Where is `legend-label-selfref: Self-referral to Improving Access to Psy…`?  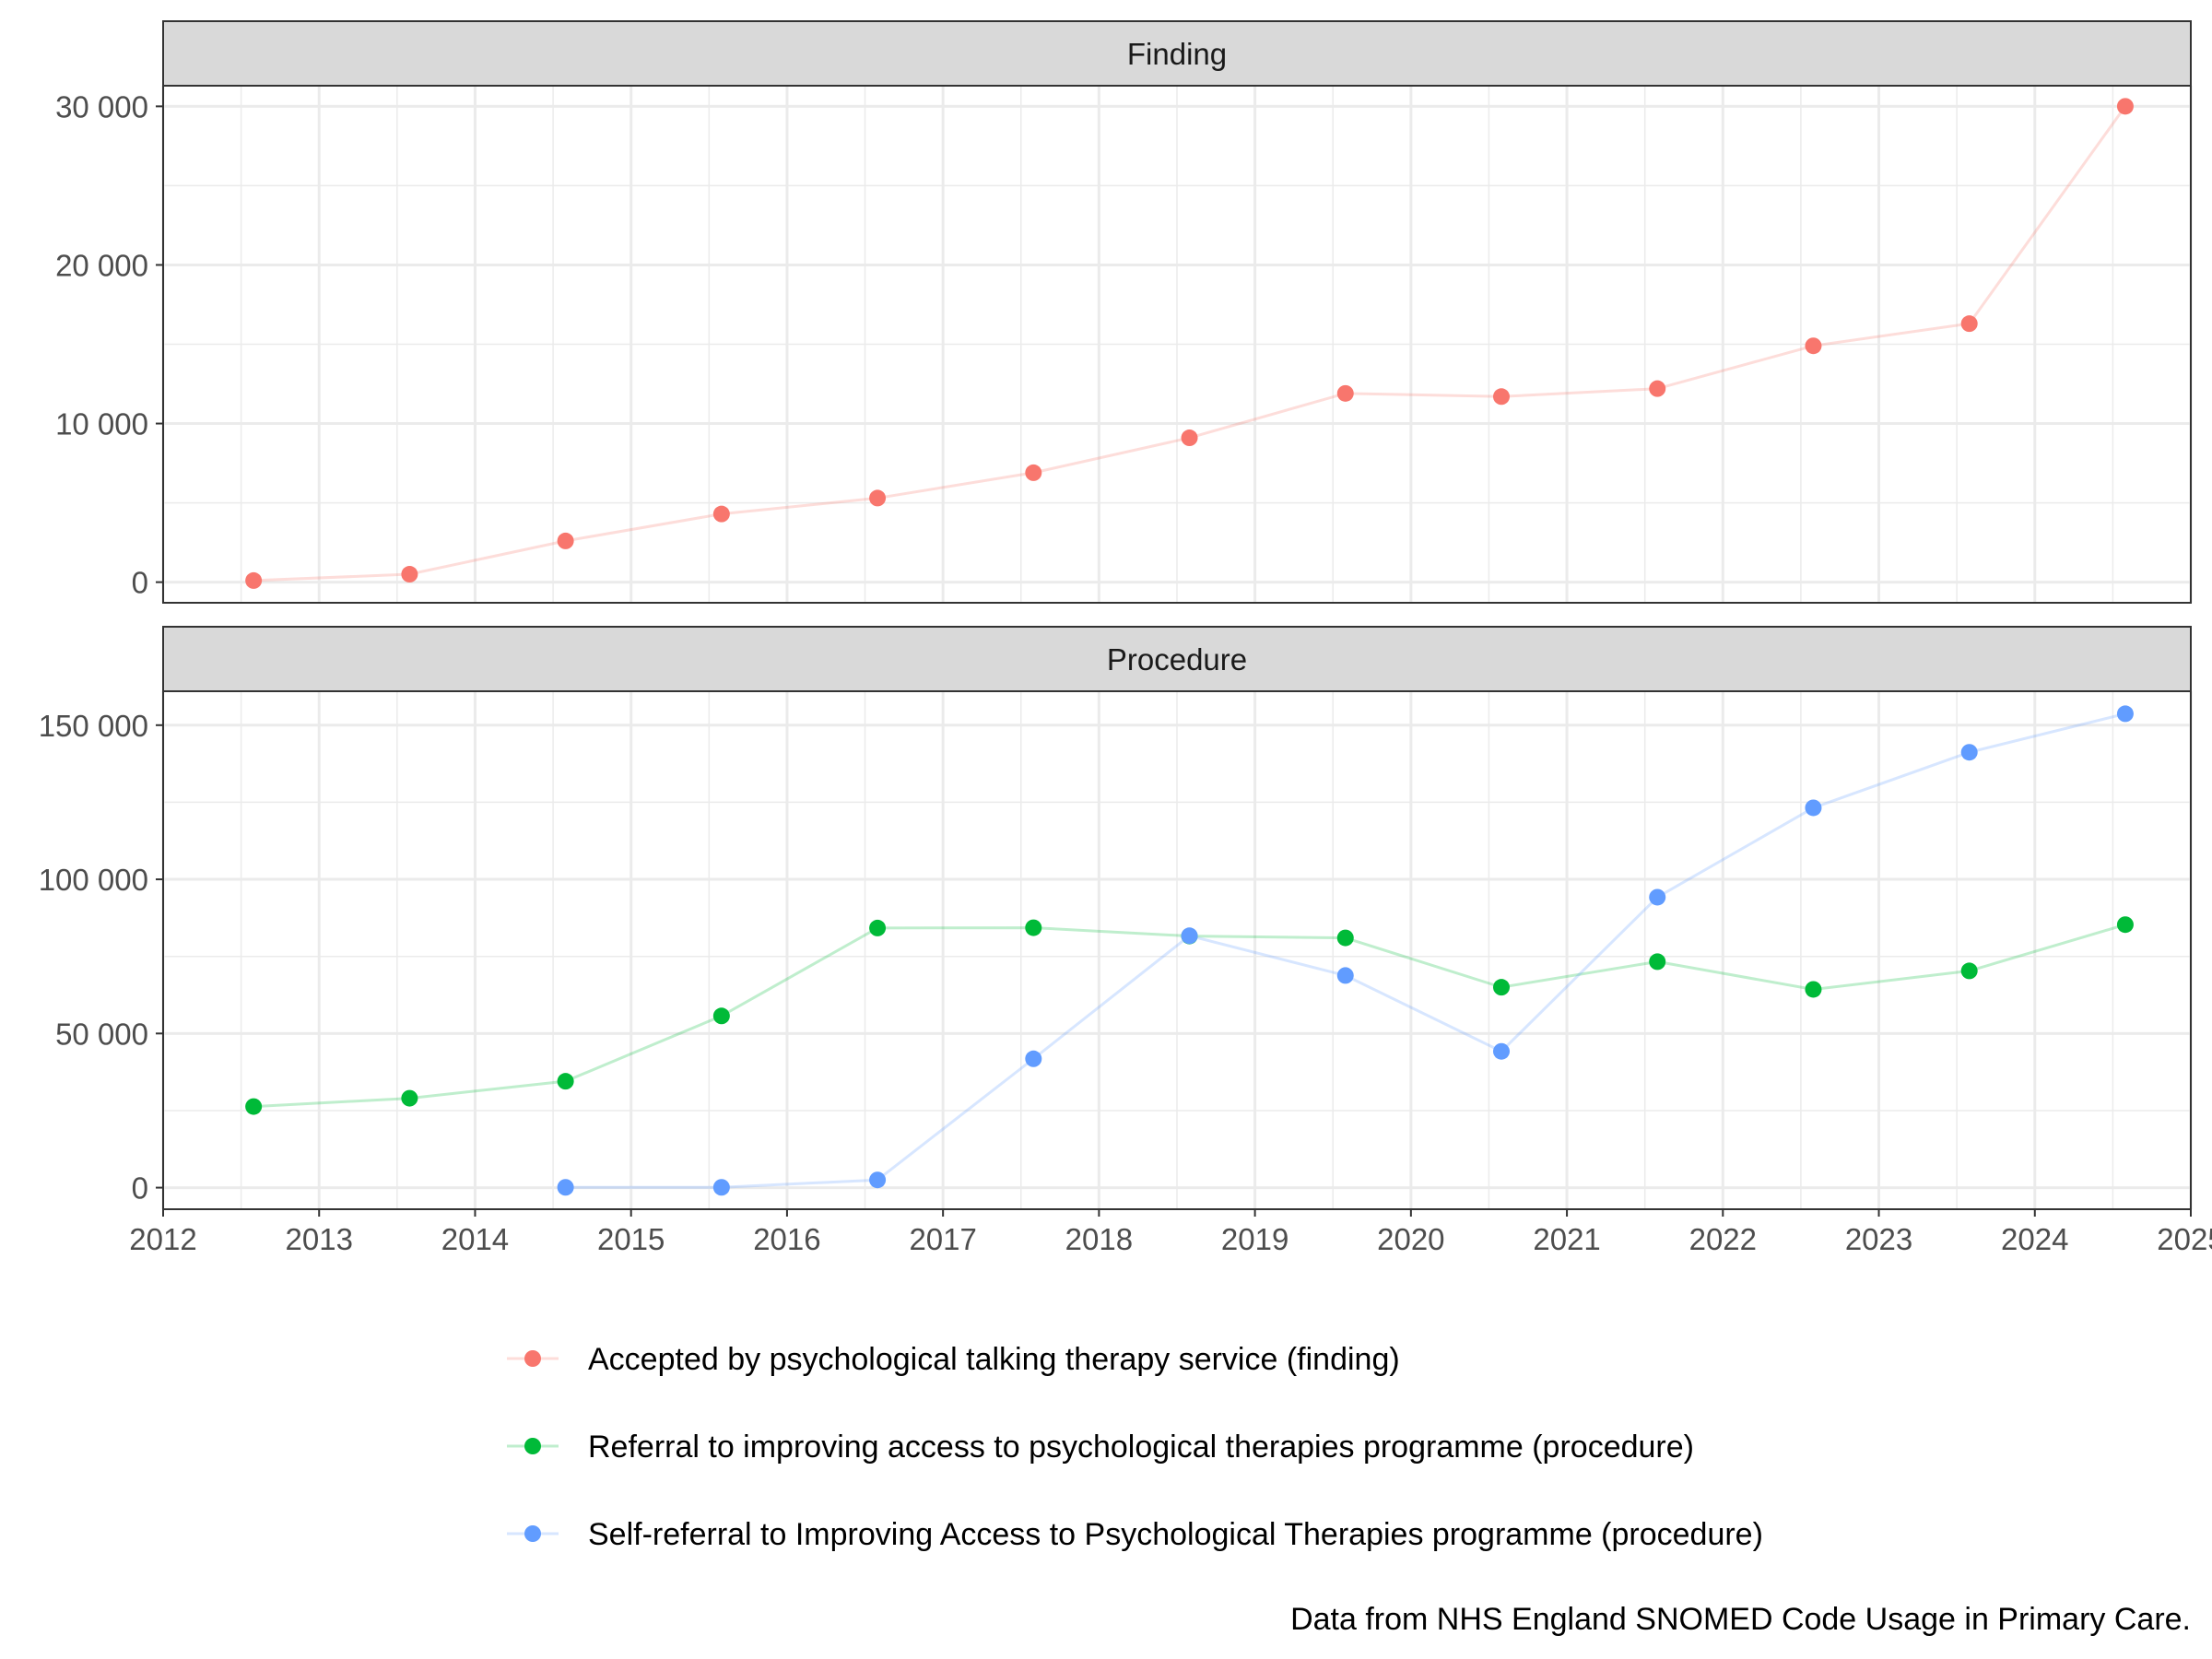 legend-label-selfref: Self-referral to Improving Access to Psy… is located at coordinates (1175, 1534).